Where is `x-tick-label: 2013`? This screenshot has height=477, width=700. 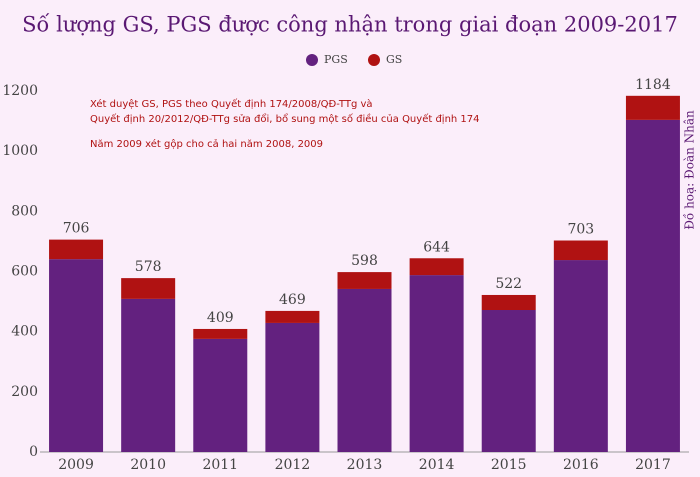
x-tick-label: 2013 is located at coordinates (365, 465).